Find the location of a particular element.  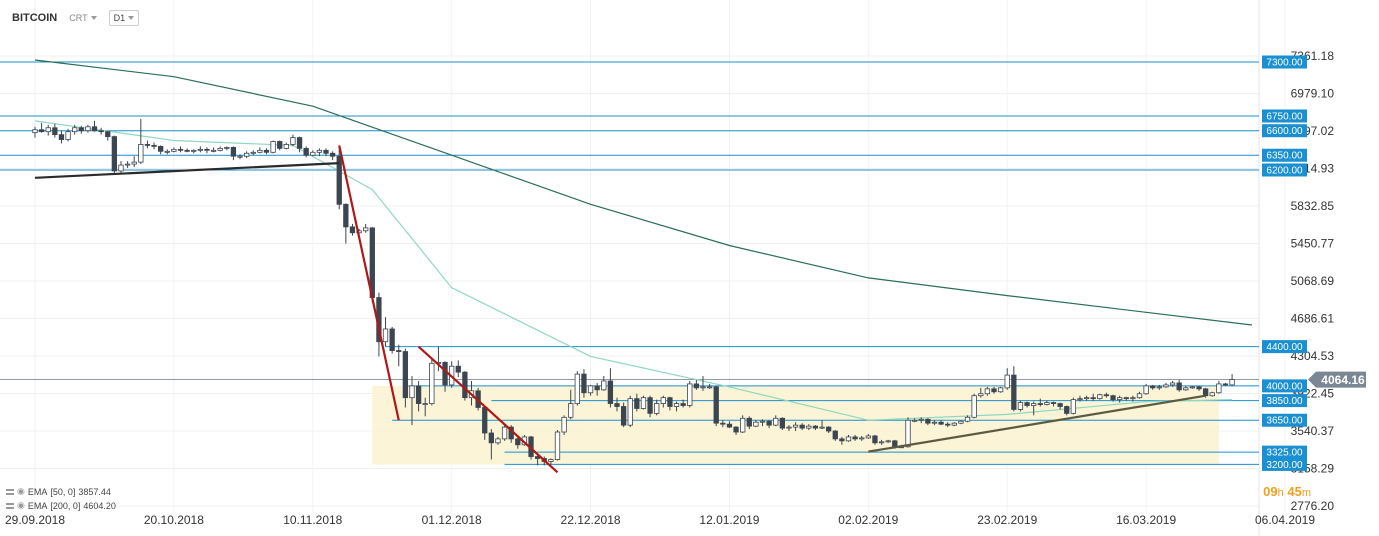

chart-type-label: CRT is located at coordinates (78, 18).